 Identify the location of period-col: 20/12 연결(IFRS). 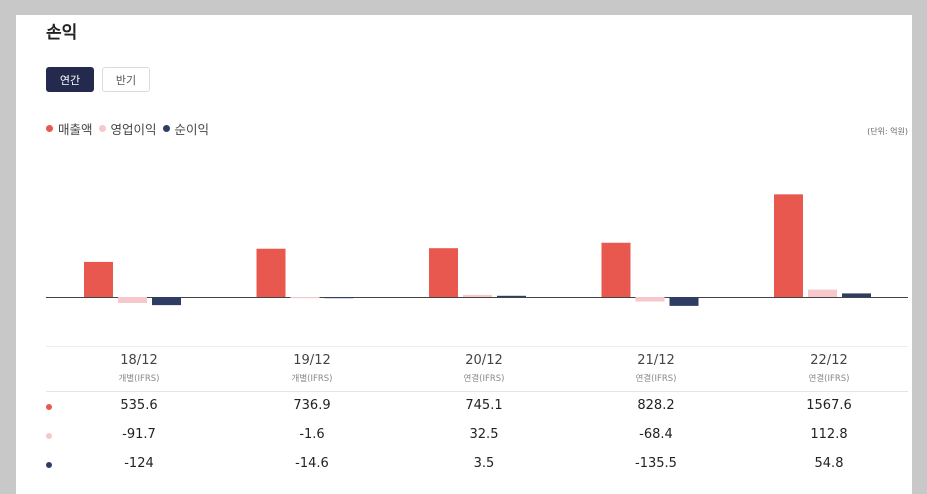
(484, 368).